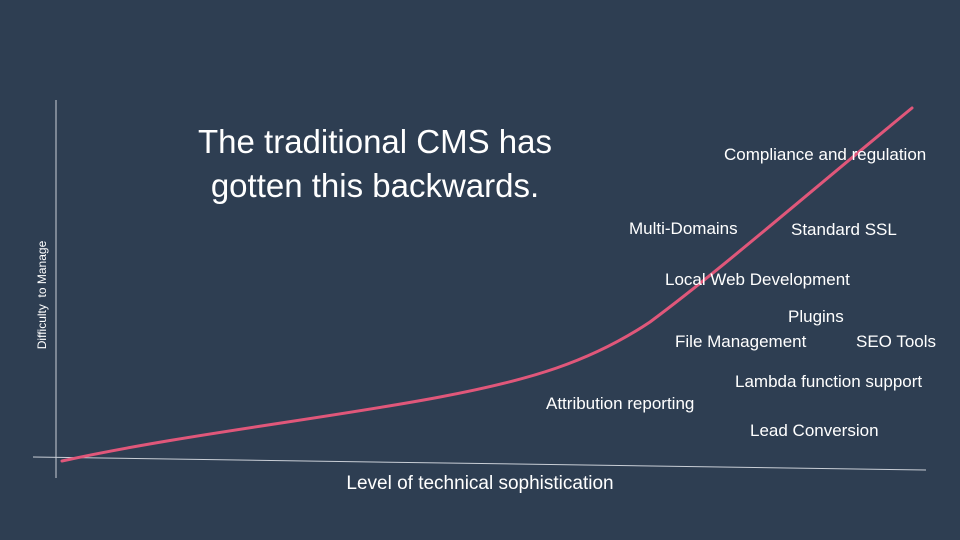 The image size is (960, 540). Describe the element at coordinates (816, 316) in the screenshot. I see `feature-label-plugins: Plugins` at that location.